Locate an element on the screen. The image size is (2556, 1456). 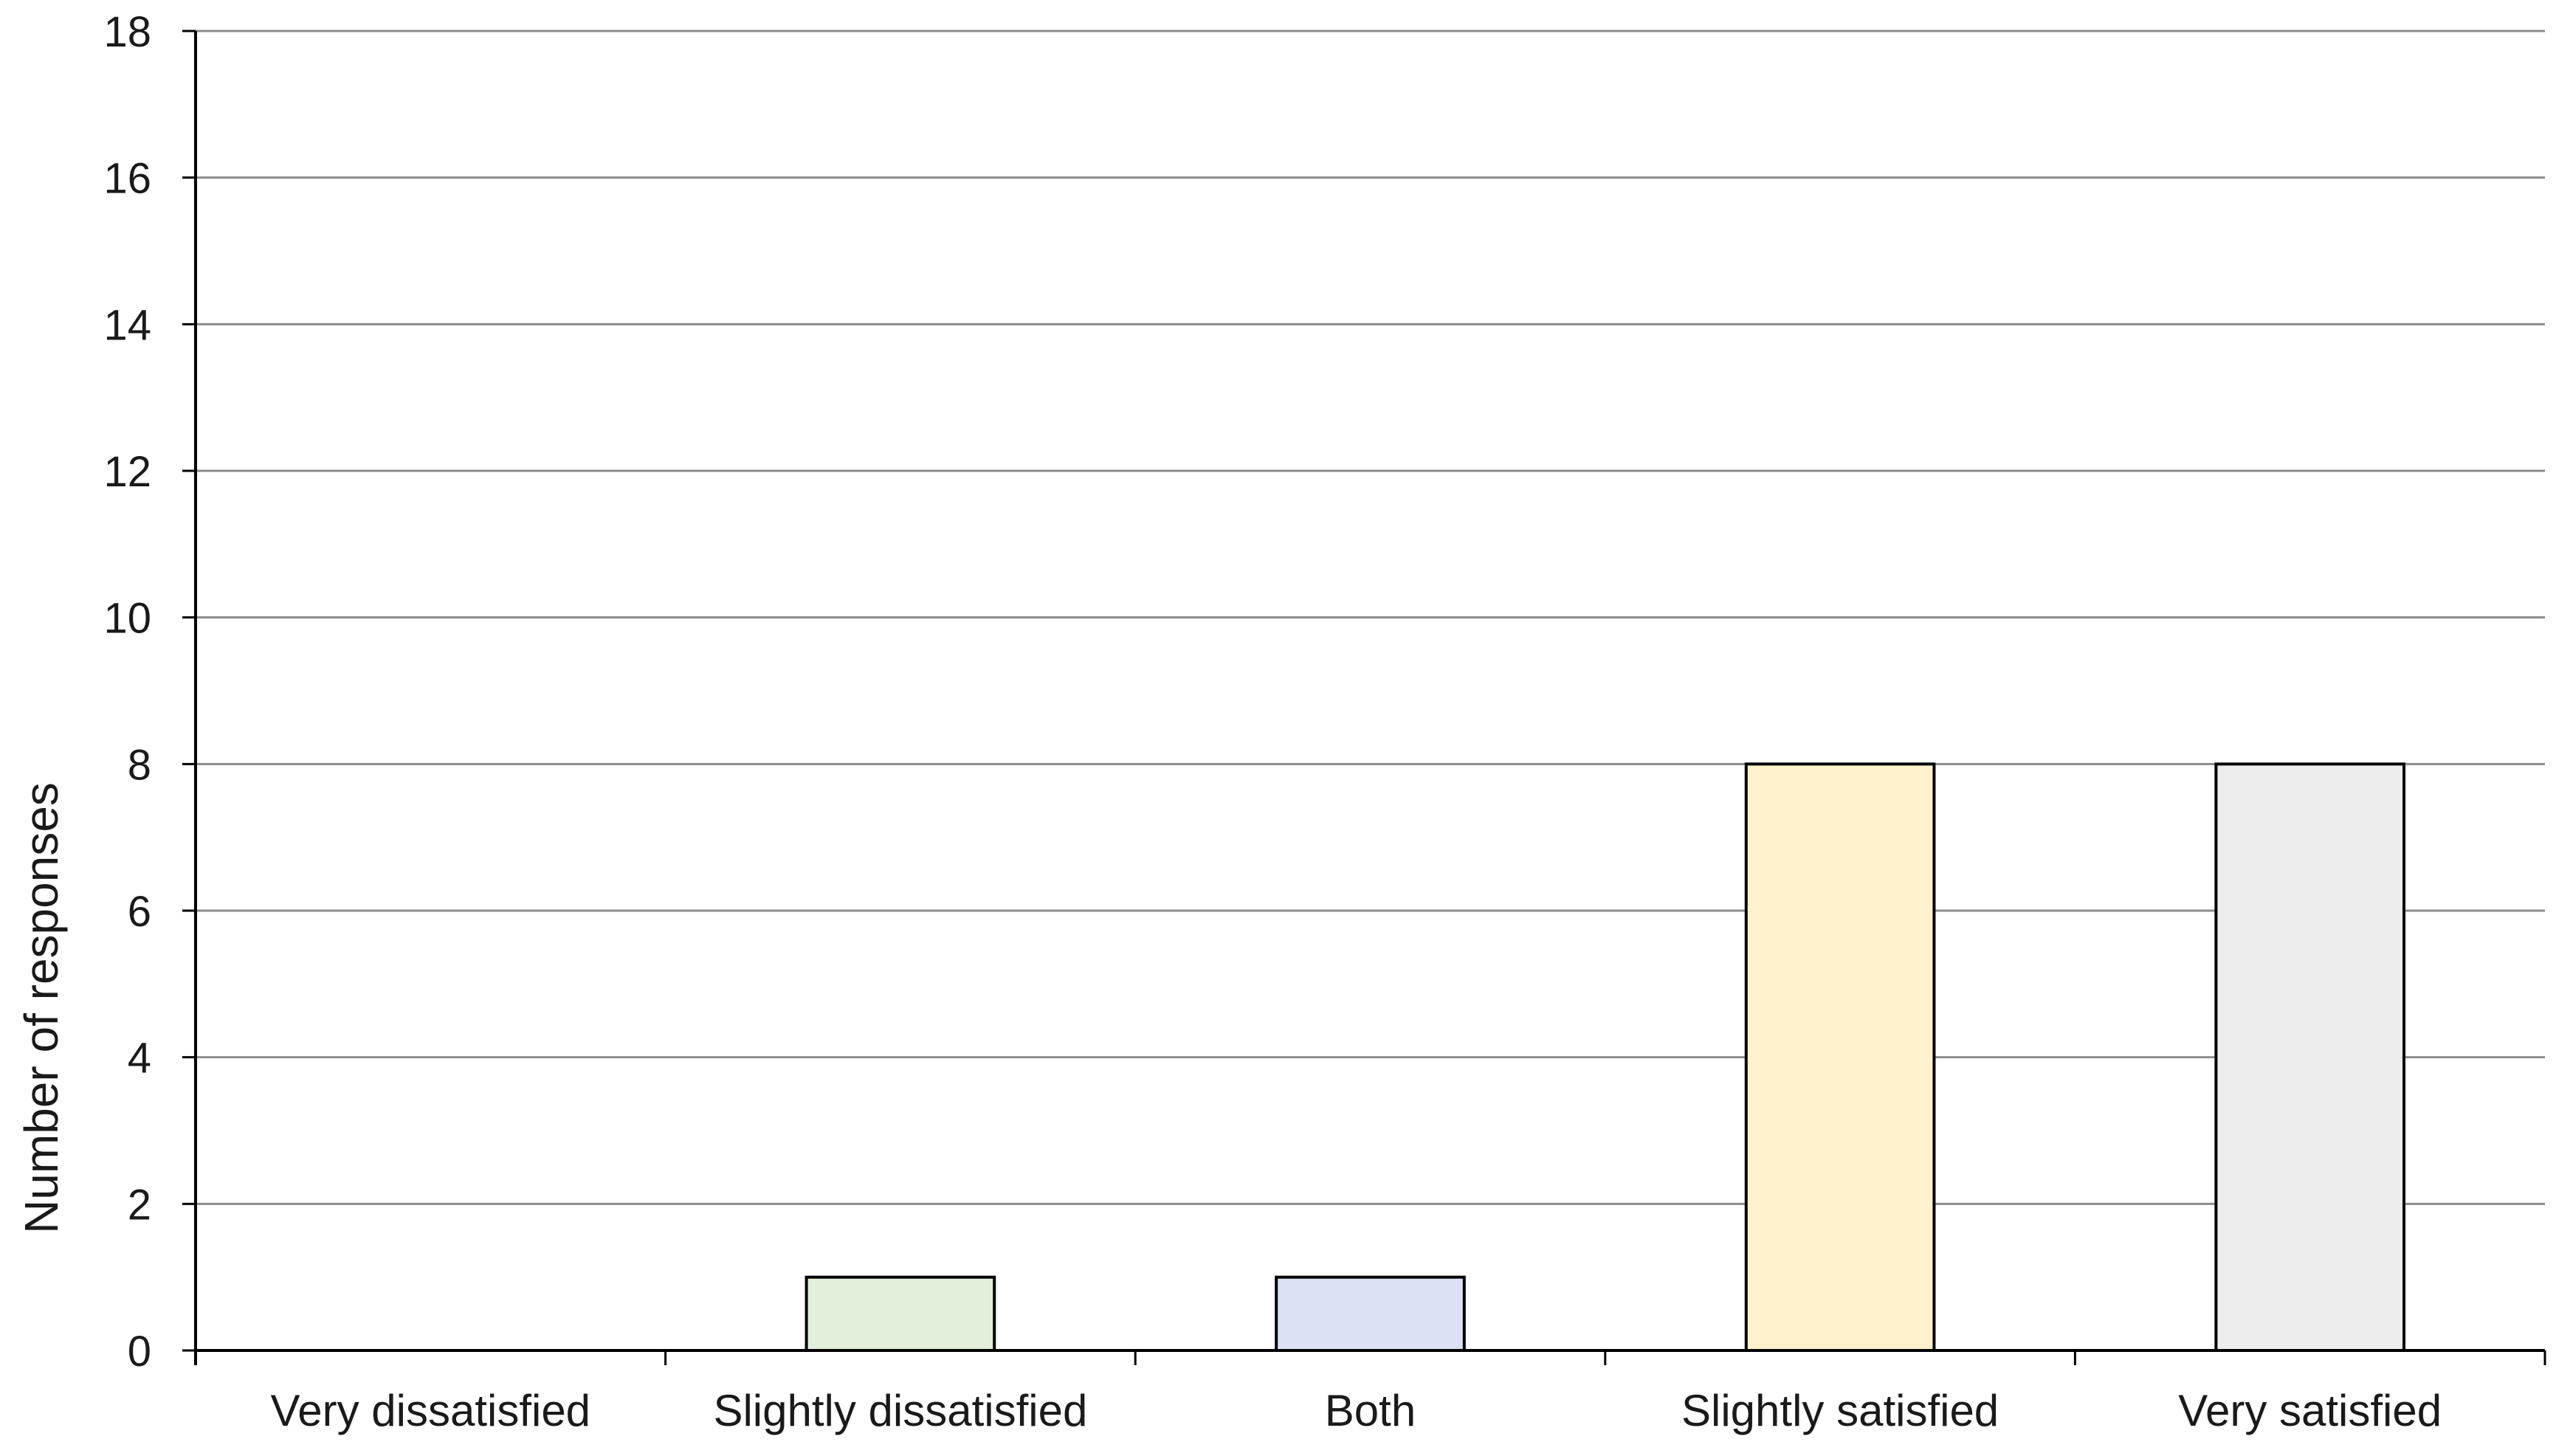
y-tick-label: 4 is located at coordinates (139, 1059).